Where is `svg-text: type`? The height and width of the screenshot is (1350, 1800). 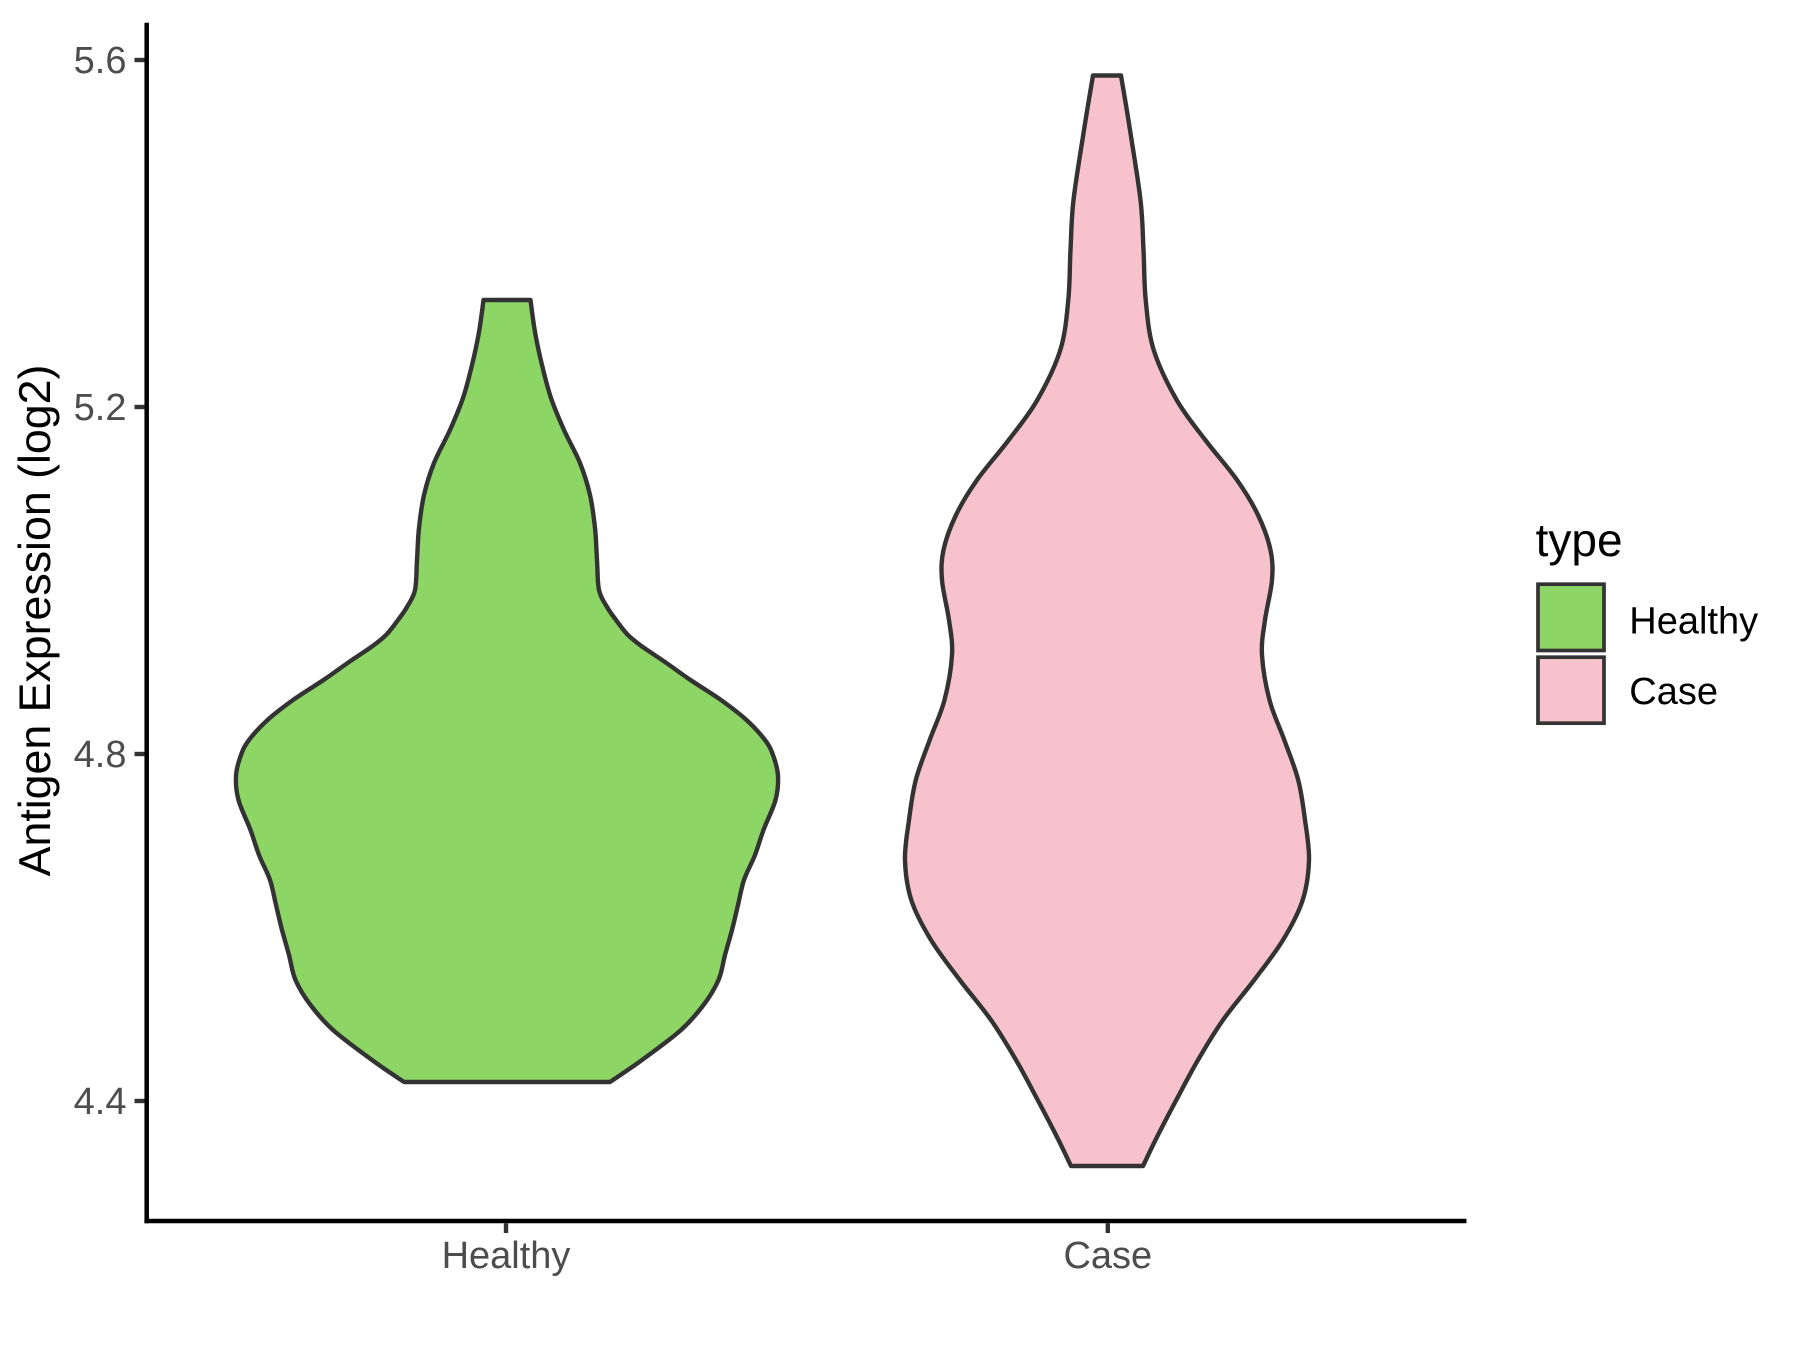
svg-text: type is located at coordinates (1579, 540).